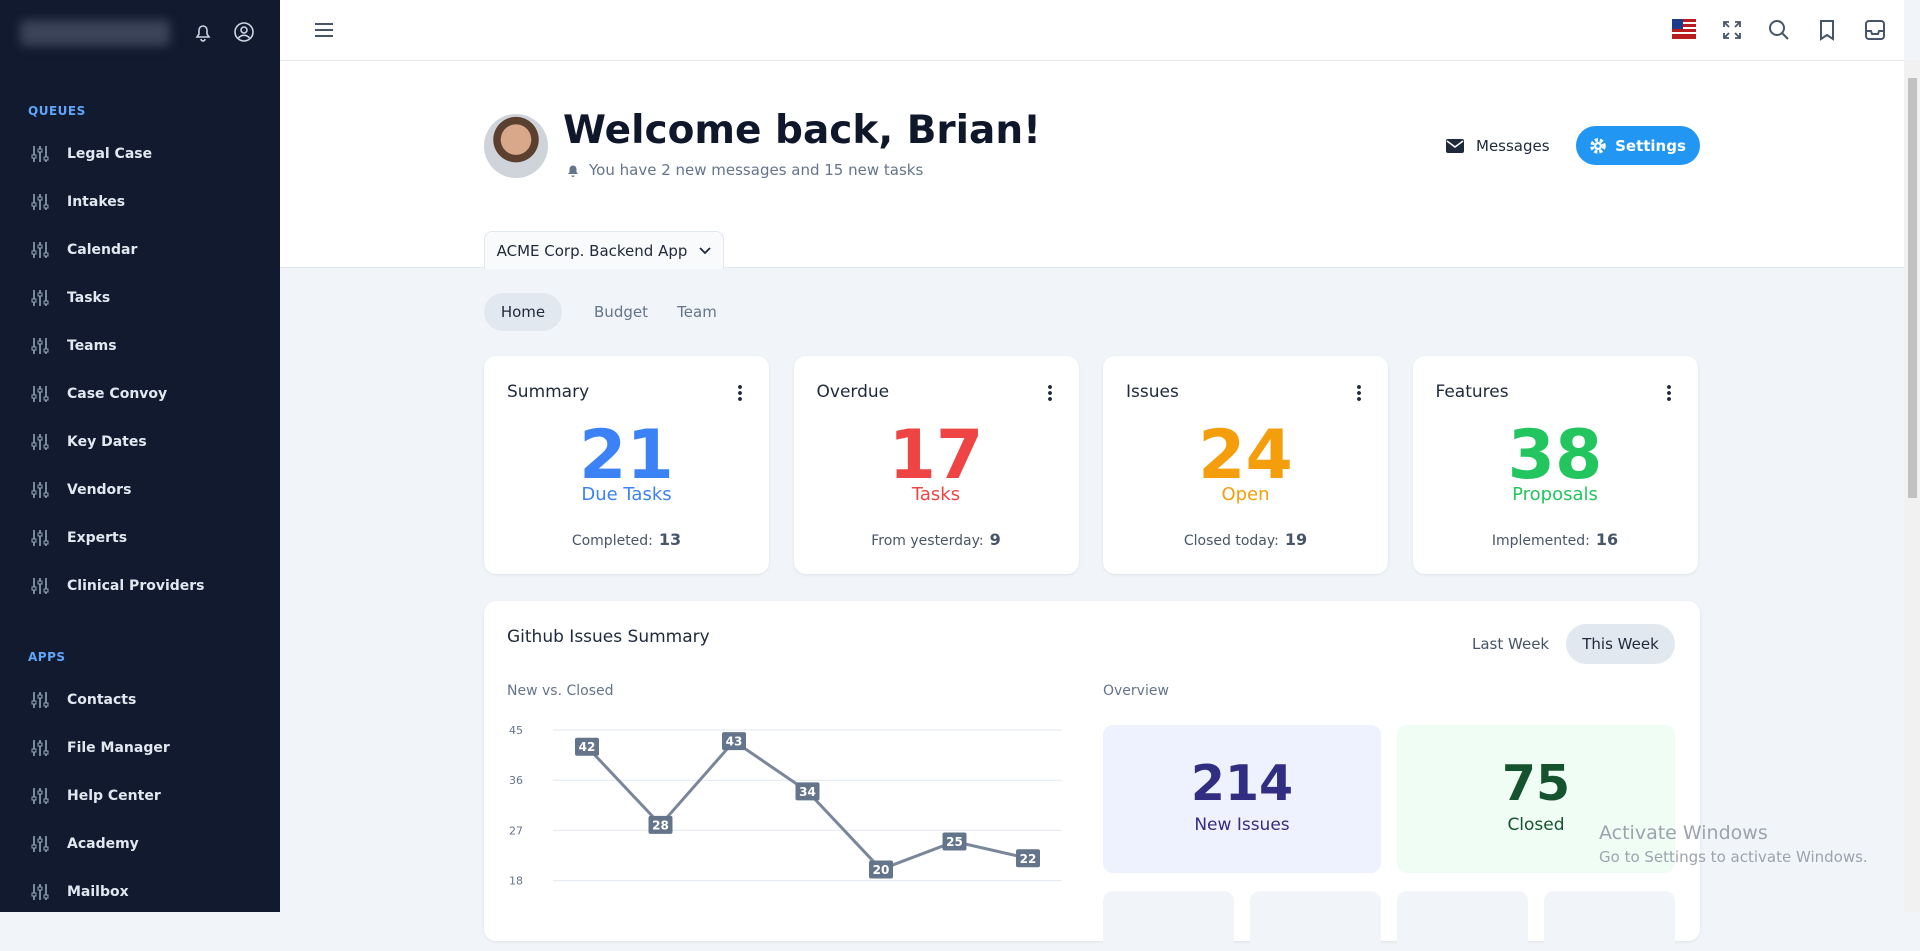 This screenshot has width=1920, height=951. I want to click on period-this: This Week, so click(1620, 644).